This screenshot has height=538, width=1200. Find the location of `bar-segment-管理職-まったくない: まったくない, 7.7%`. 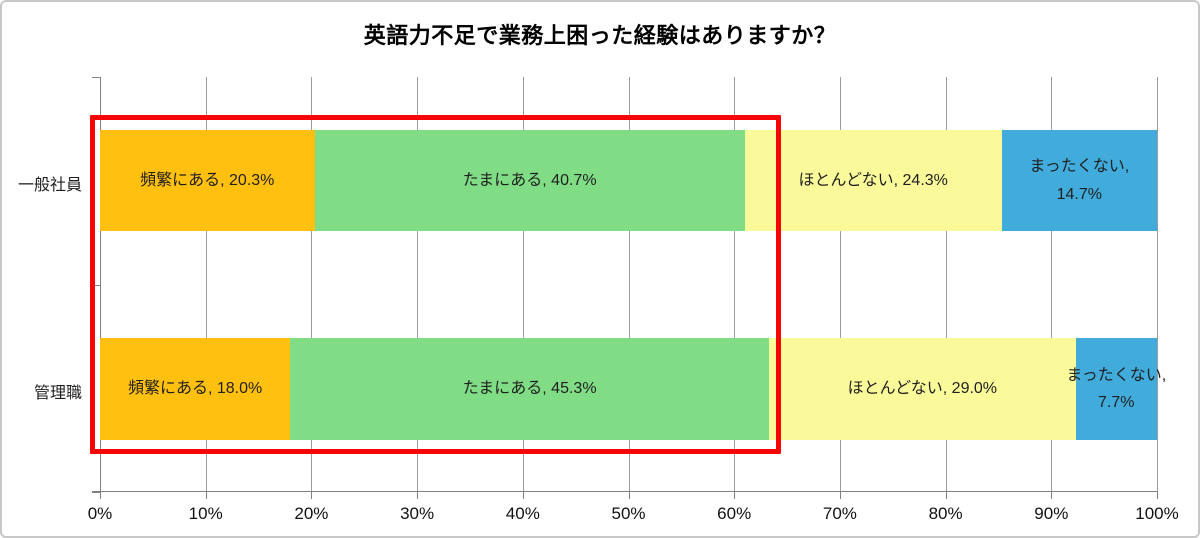

bar-segment-管理職-まったくない: まったくない, 7.7% is located at coordinates (1116, 389).